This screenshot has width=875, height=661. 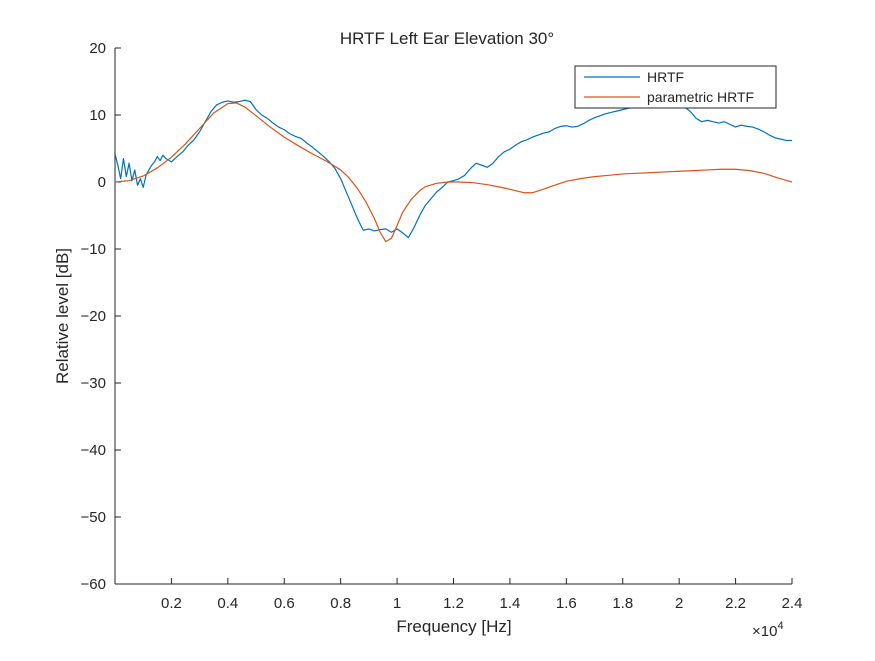 What do you see at coordinates (453, 603) in the screenshot?
I see `x-tick-label: 1.2` at bounding box center [453, 603].